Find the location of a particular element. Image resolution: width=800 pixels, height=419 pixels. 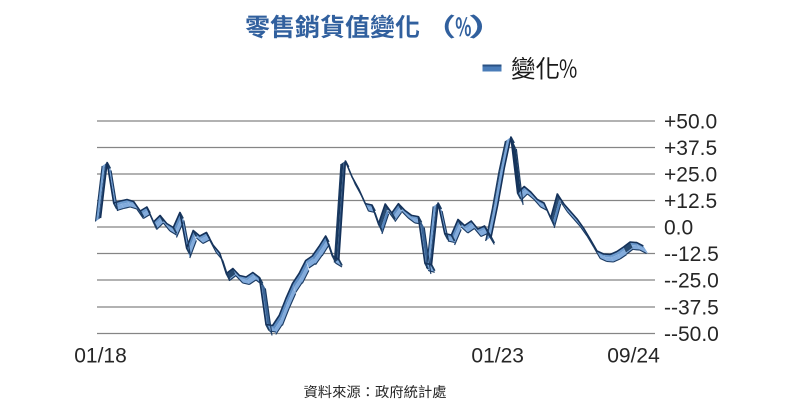

svg-text: 0.0 is located at coordinates (678, 227).